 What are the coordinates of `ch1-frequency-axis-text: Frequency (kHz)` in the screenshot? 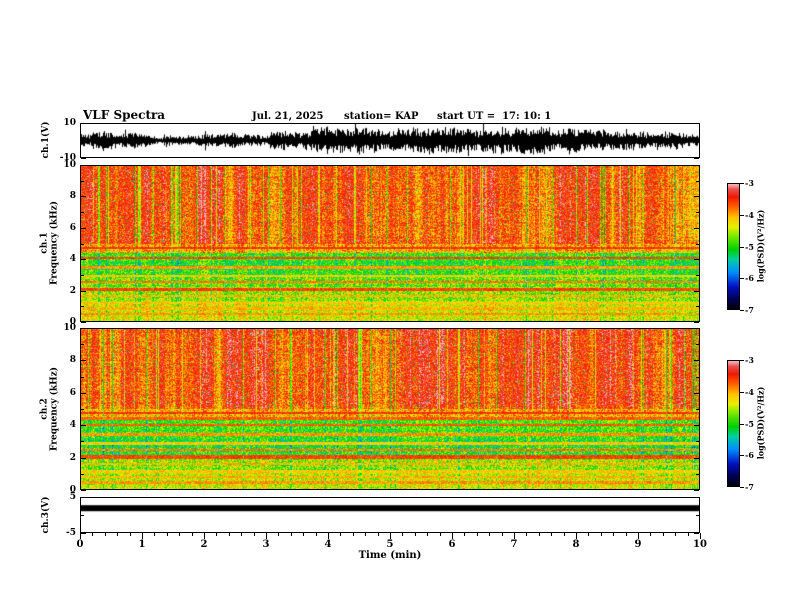 It's located at (55, 243).